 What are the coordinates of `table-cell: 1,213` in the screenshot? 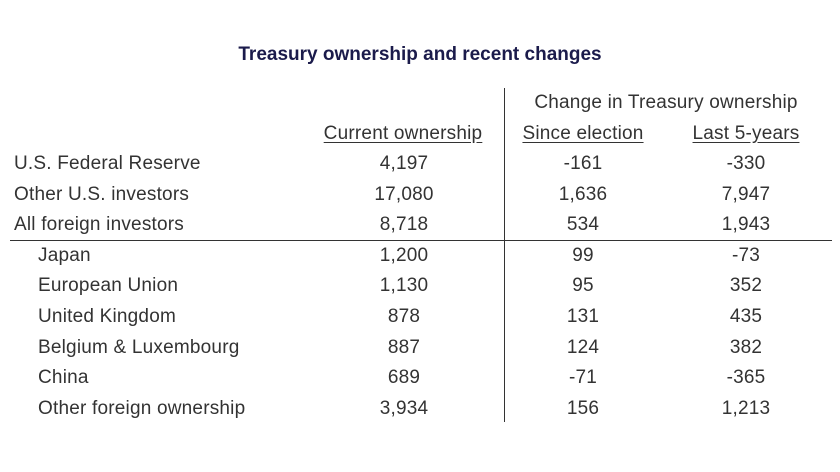 It's located at (746, 408).